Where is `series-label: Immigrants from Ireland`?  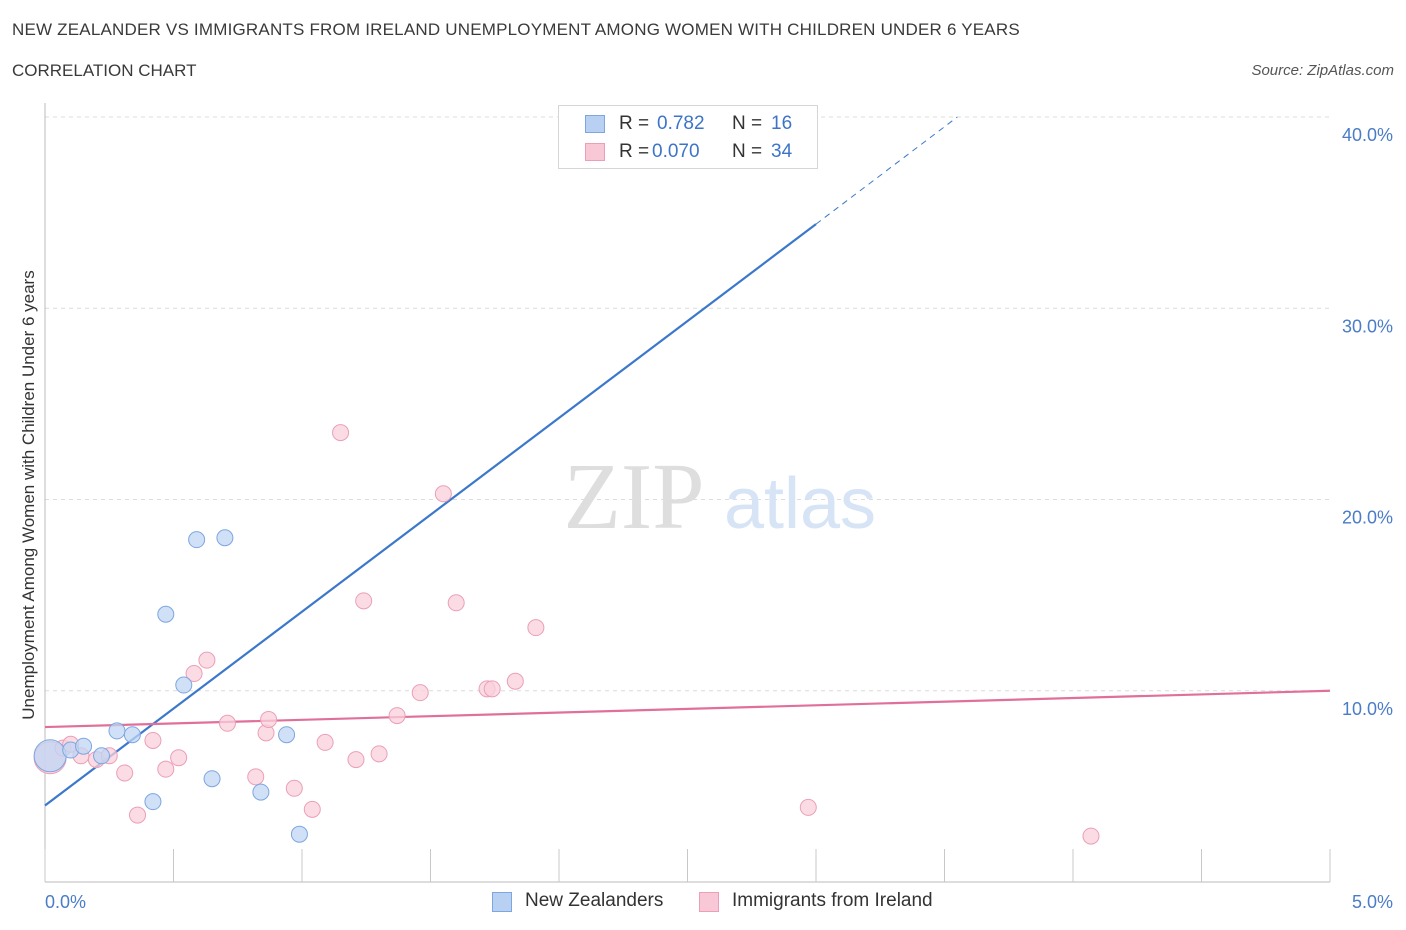
series-label: Immigrants from Ireland is located at coordinates (832, 900).